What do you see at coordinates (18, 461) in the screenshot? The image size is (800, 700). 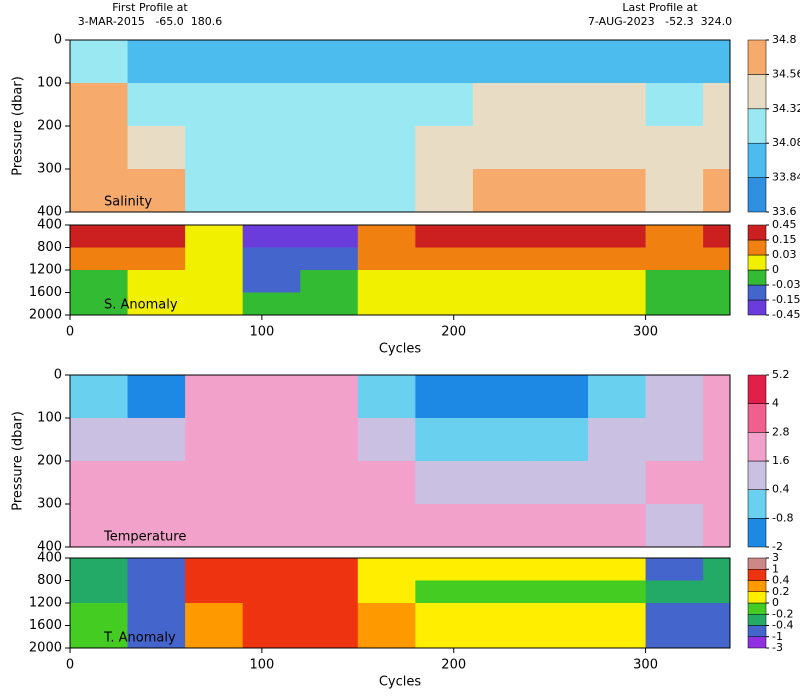 I see `y-axis-title: Pressure (dbar)` at bounding box center [18, 461].